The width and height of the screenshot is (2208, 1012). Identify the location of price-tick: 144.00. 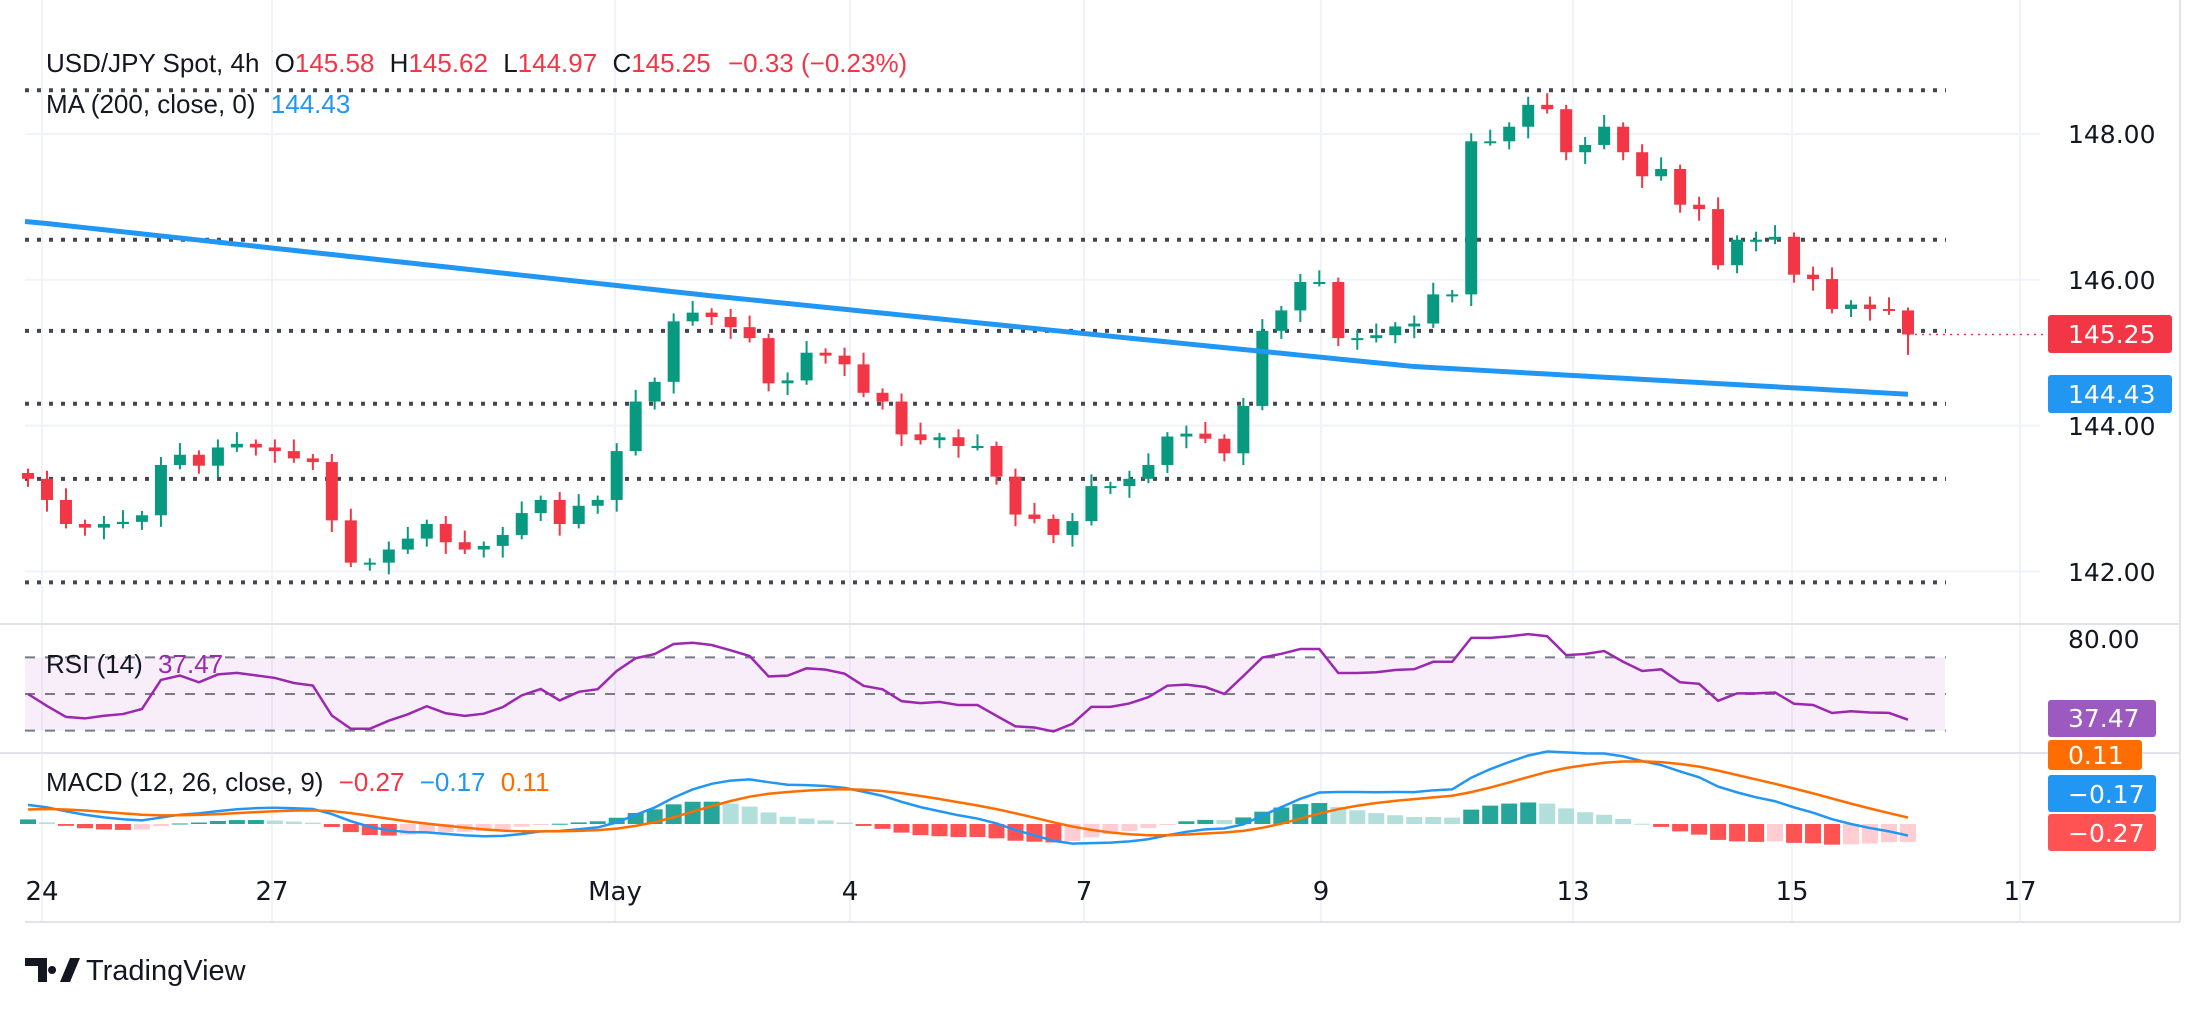
(2111, 426).